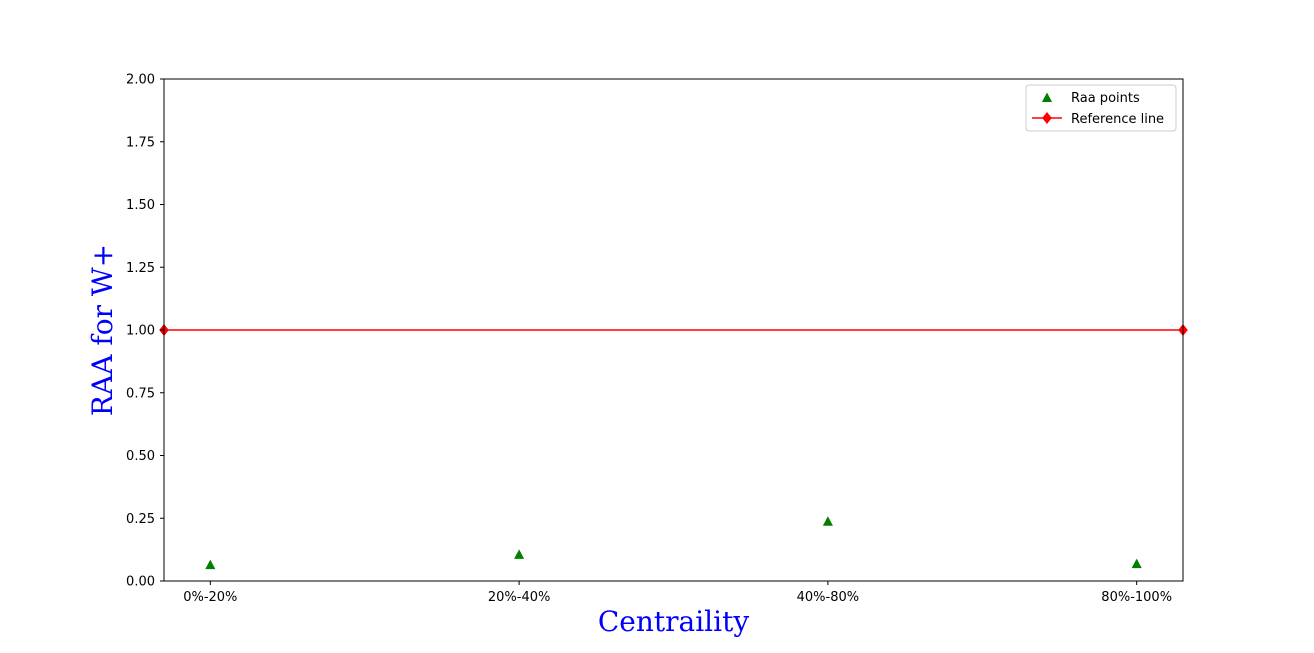  I want to click on y-tick-label: 0.00, so click(140, 582).